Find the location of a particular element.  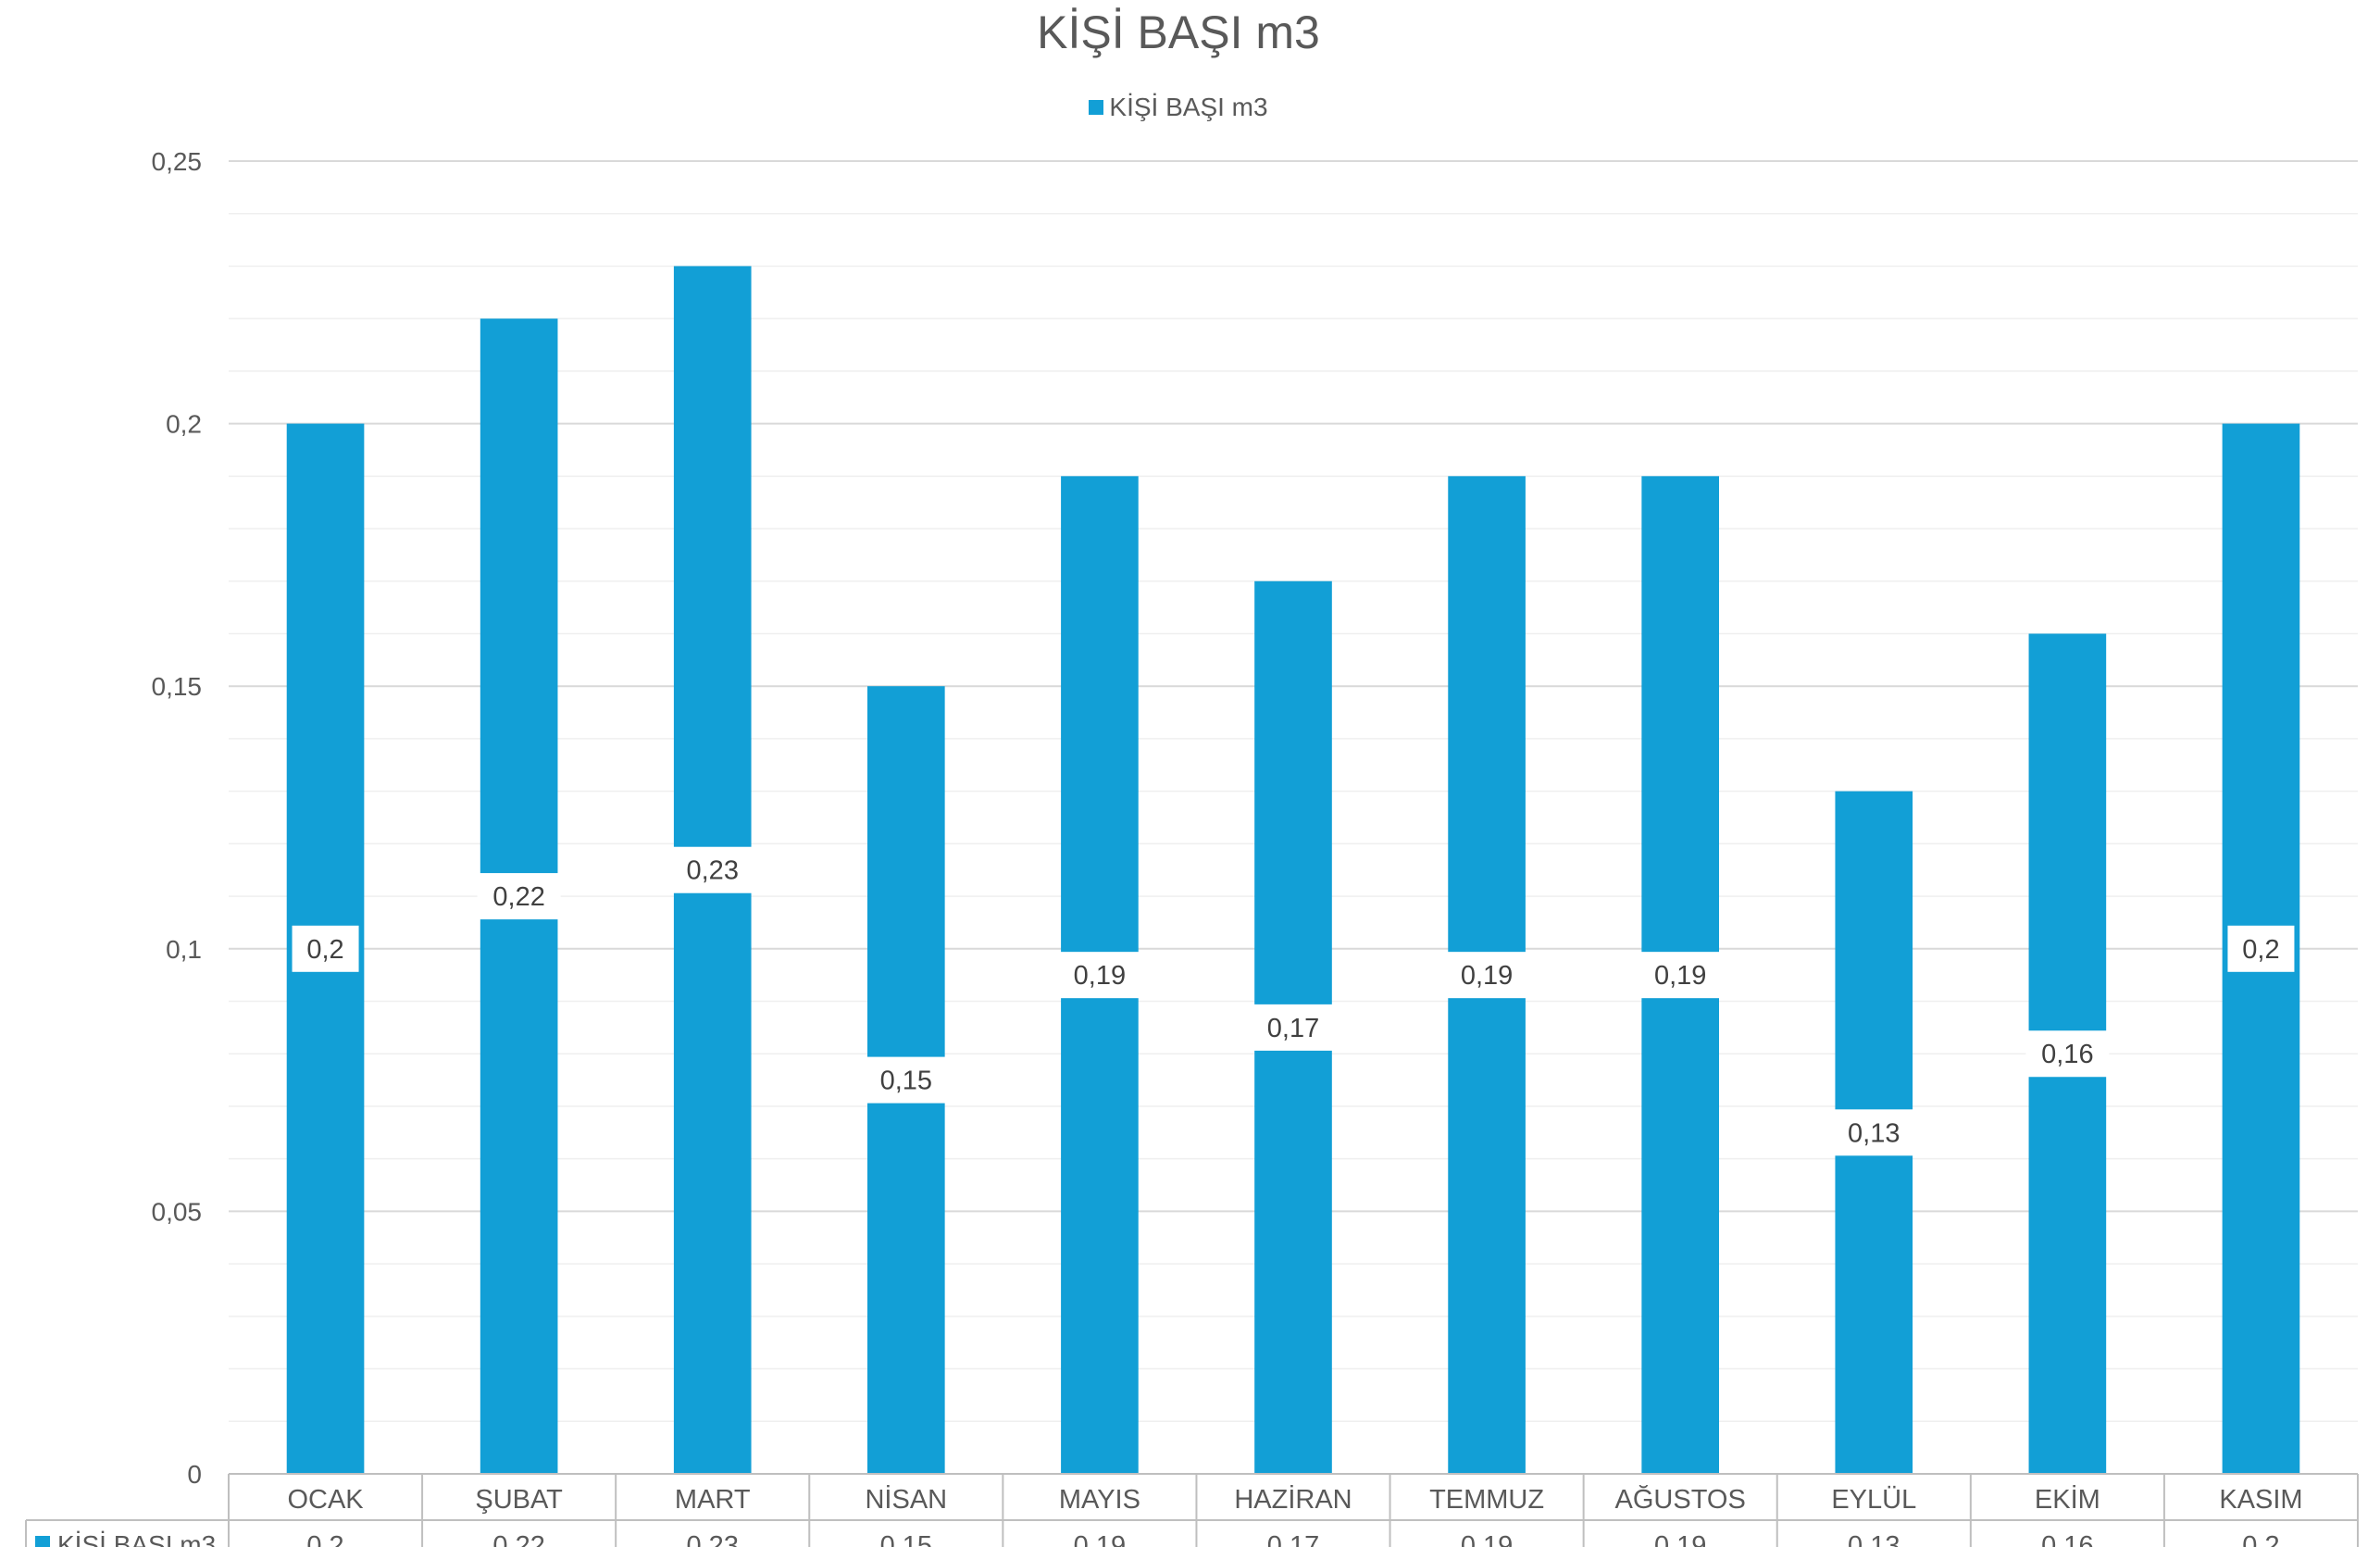

table-value: 0,13 is located at coordinates (1874, 1539).